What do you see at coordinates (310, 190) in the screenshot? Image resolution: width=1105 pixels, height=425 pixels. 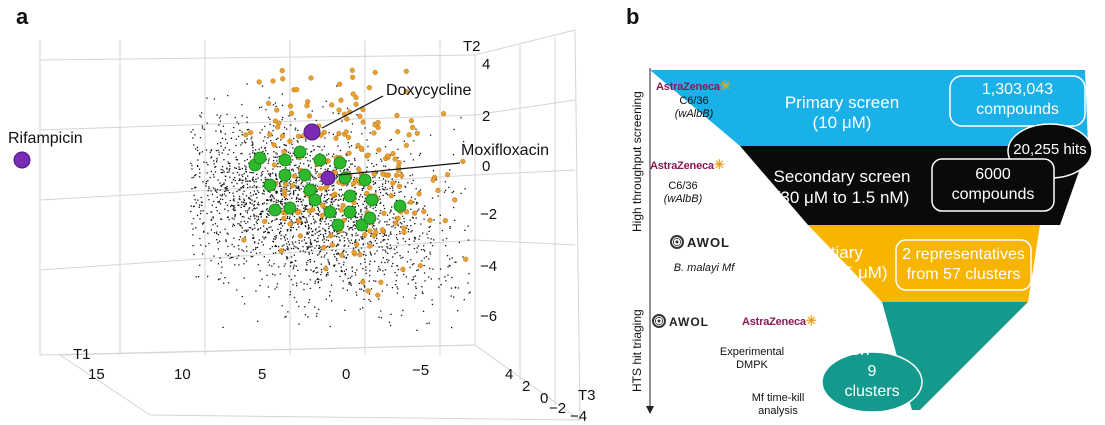 I see `cluster-point` at bounding box center [310, 190].